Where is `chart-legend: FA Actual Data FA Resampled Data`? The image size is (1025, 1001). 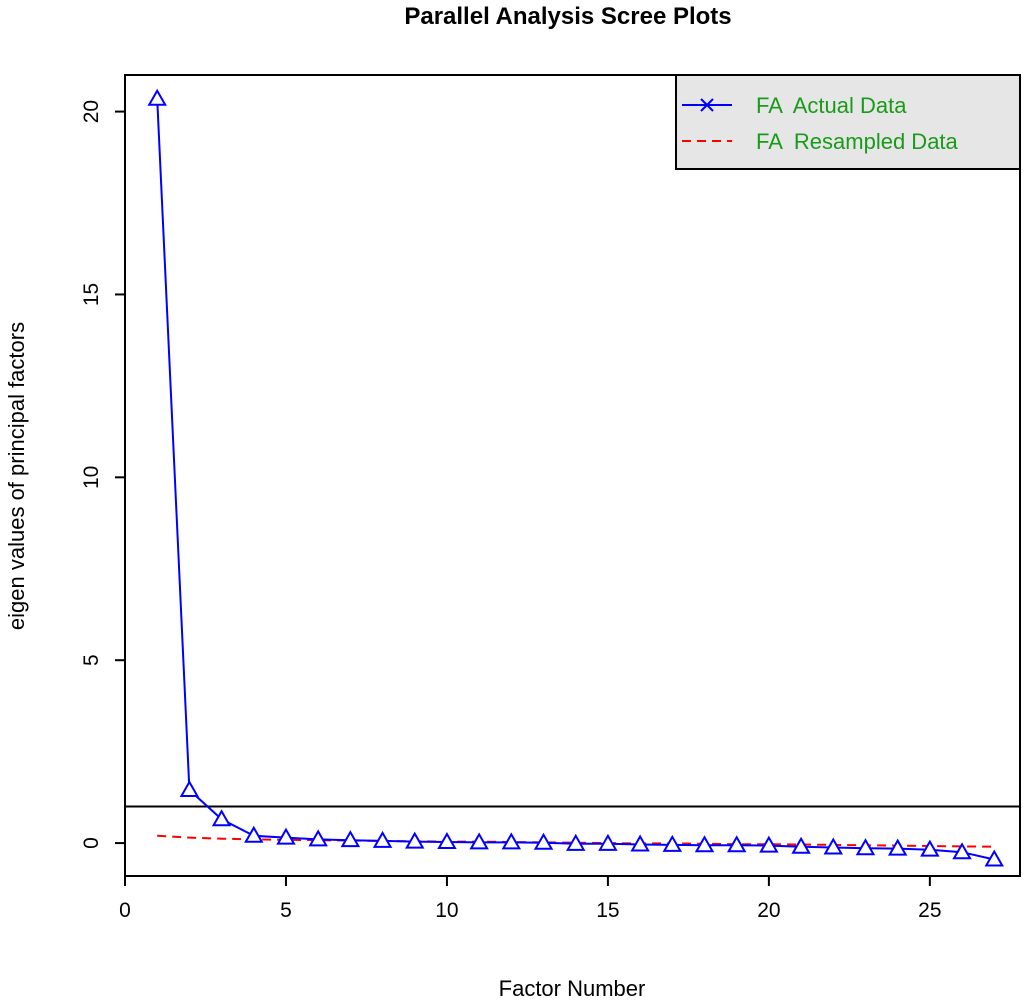 chart-legend: FA Actual Data FA Resampled Data is located at coordinates (848, 122).